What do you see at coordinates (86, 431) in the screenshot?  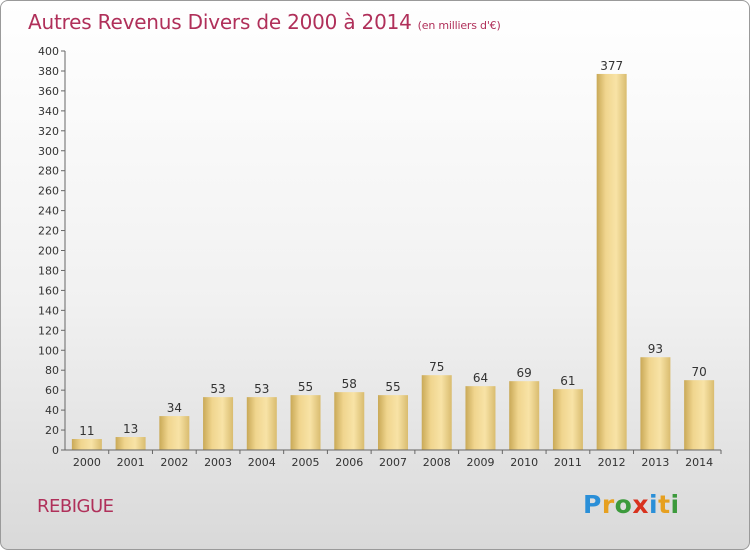 I see `data-label: 11` at bounding box center [86, 431].